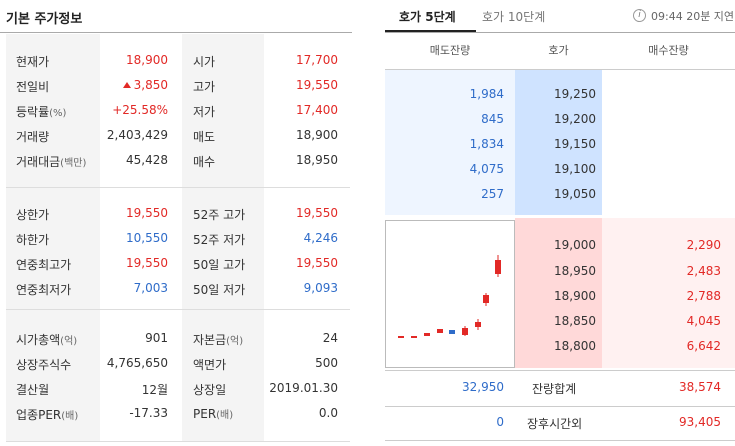  I want to click on candle-chart-svg, so click(449, 296).